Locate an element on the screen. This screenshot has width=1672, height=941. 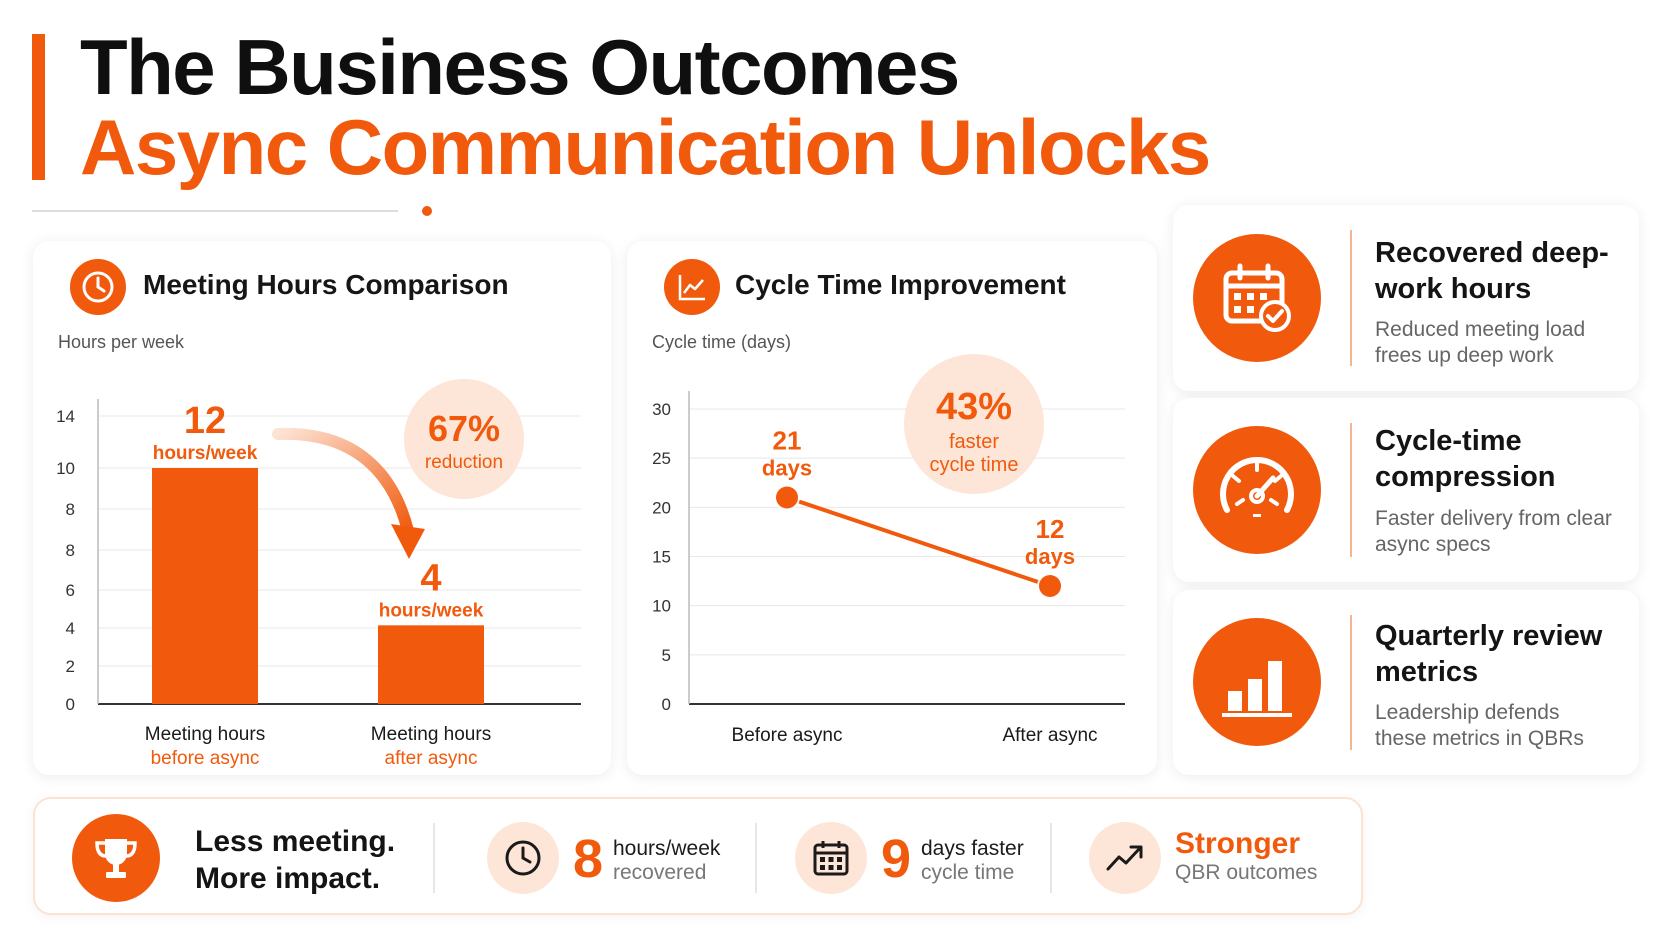
side-card-desc: Leadership defends these metrics in QBRs is located at coordinates (1479, 725).